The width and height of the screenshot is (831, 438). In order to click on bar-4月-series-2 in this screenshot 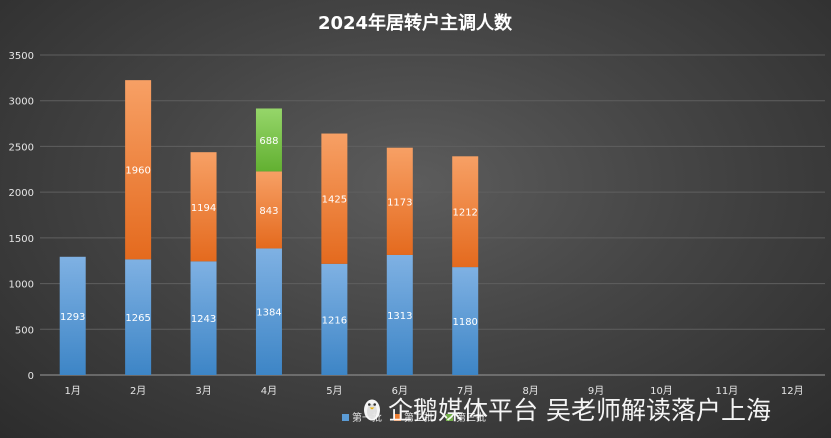, I will do `click(268, 210)`.